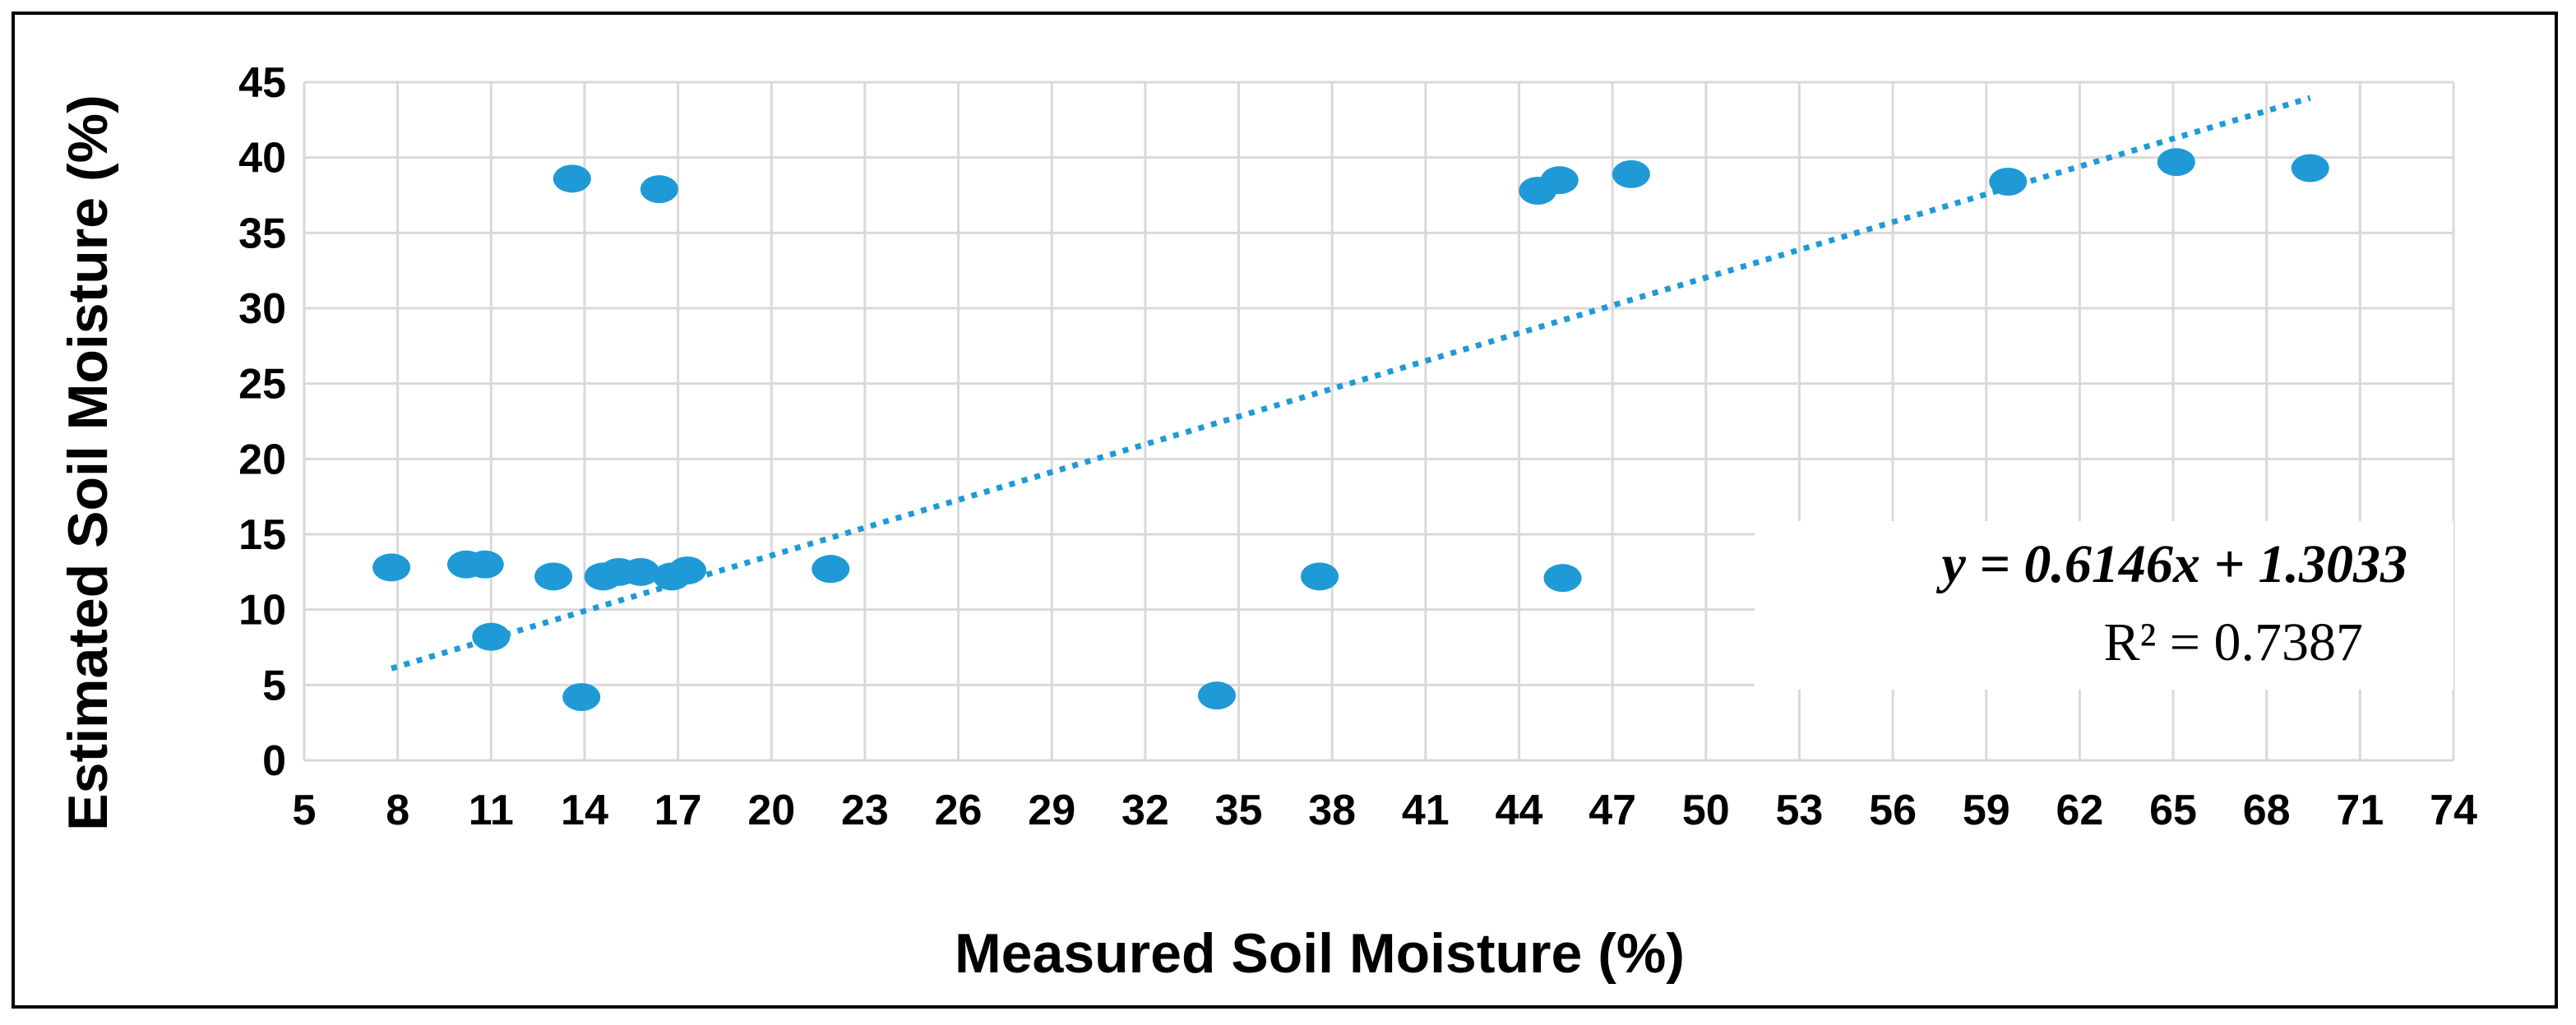 This screenshot has width=2576, height=1025. What do you see at coordinates (262, 535) in the screenshot?
I see `y-tick-label: 15` at bounding box center [262, 535].